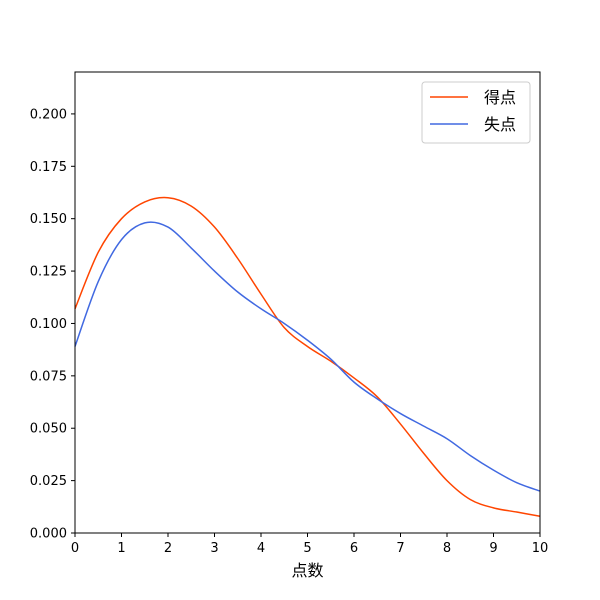 Image resolution: width=600 pixels, height=600 pixels. Describe the element at coordinates (400, 548) in the screenshot. I see `x-tick-label: 7` at that location.